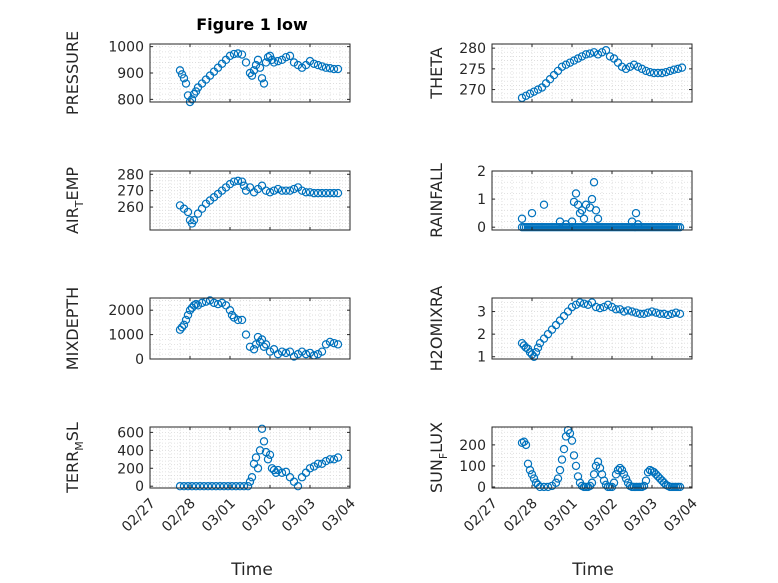 This screenshot has width=778, height=583. Describe the element at coordinates (472, 70) in the screenshot. I see `y-tick-label: 275` at that location.